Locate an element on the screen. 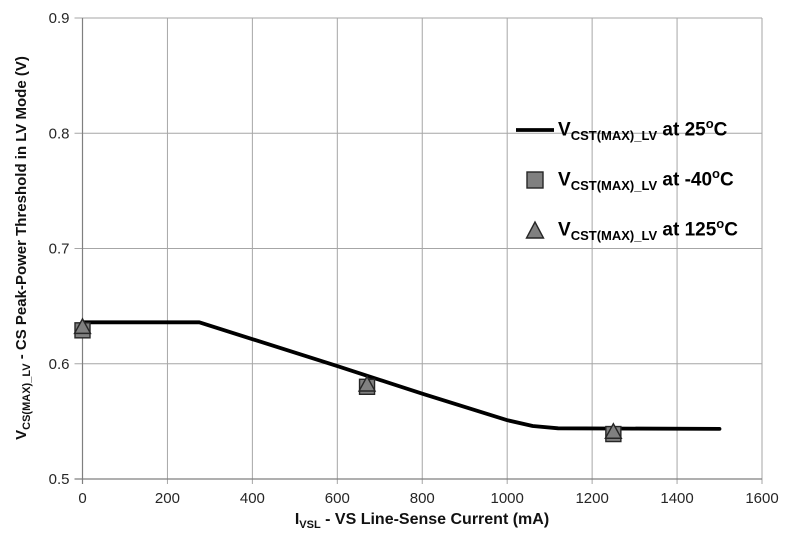  x-axis-title-text: - VS Line-Sense Current (mA) is located at coordinates (435, 519).